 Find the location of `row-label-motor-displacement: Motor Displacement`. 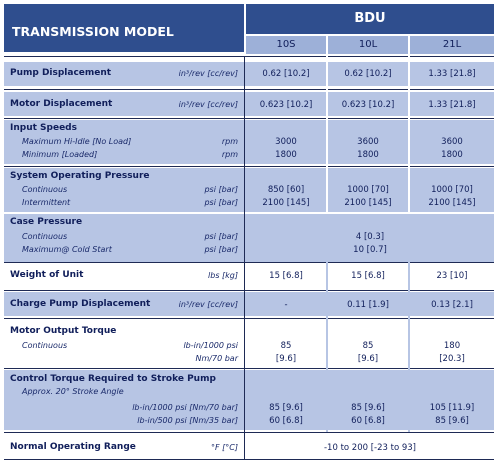

row-label-motor-displacement: Motor Displacement is located at coordinates (61, 104).